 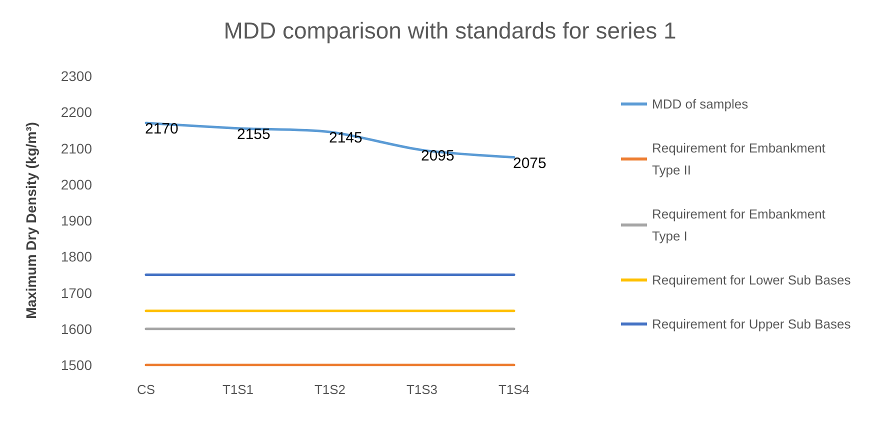 I want to click on x-tick-label: T1S4, so click(x=514, y=389).